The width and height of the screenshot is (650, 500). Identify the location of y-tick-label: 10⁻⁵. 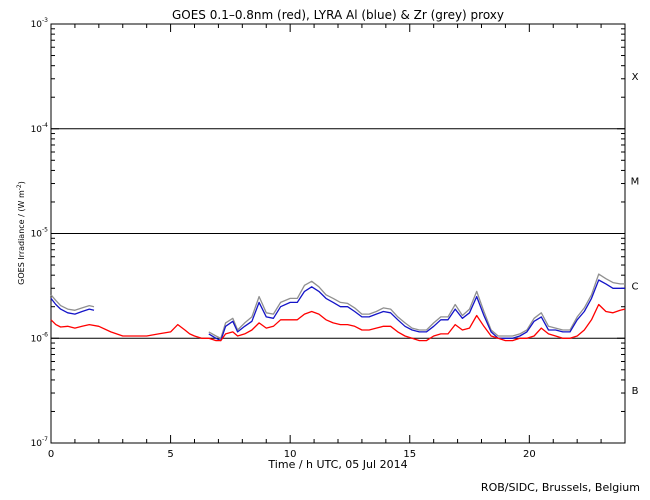
(40, 233).